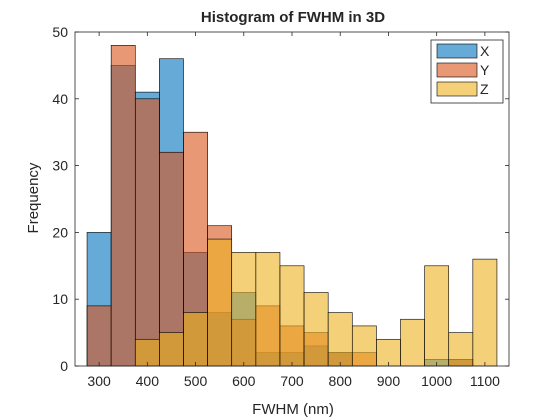  I want to click on y-tick-label-1: 10, so click(60, 299).